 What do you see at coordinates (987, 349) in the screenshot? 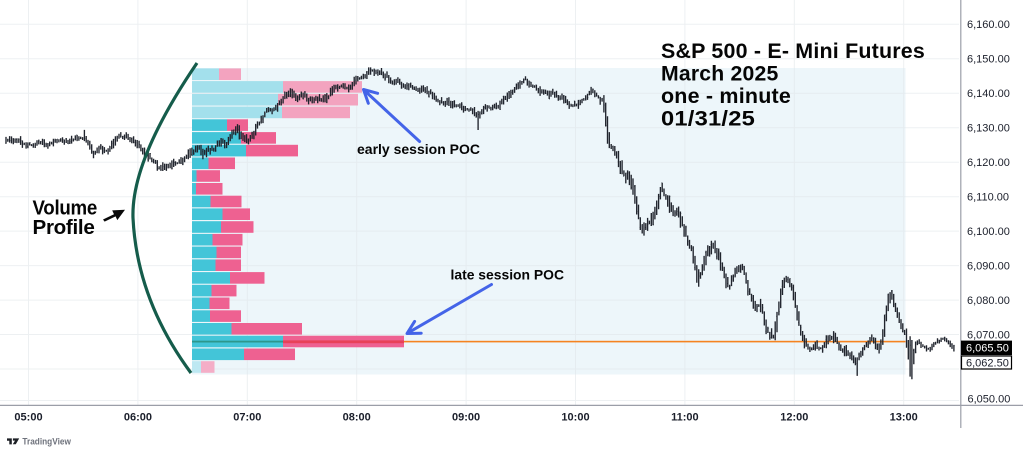
I see `svg-text: 6,065.50` at bounding box center [987, 349].